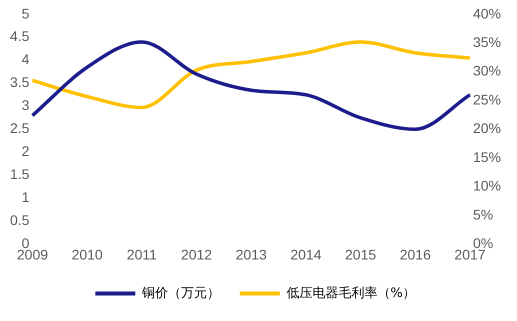 This screenshot has height=321, width=517. I want to click on x-tick-label: 2013, so click(251, 254).